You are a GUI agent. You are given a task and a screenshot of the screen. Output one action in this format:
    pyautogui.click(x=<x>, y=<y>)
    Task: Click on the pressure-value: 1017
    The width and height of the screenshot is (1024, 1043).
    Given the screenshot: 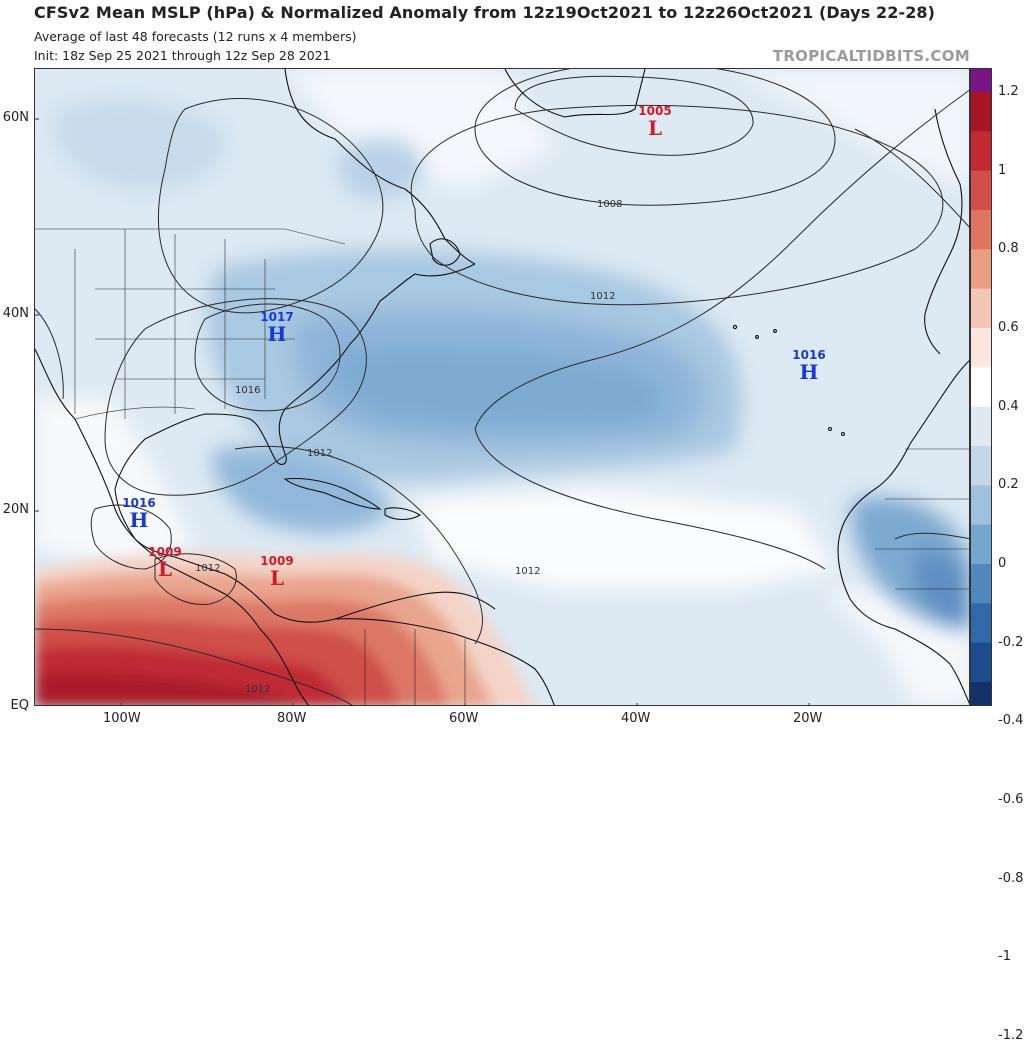 What is the action you would take?
    pyautogui.click(x=277, y=317)
    